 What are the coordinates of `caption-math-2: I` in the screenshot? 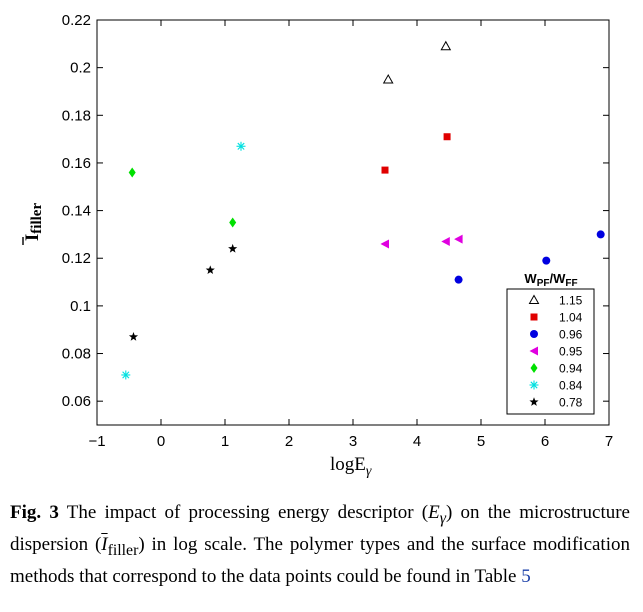 It's located at (104, 544).